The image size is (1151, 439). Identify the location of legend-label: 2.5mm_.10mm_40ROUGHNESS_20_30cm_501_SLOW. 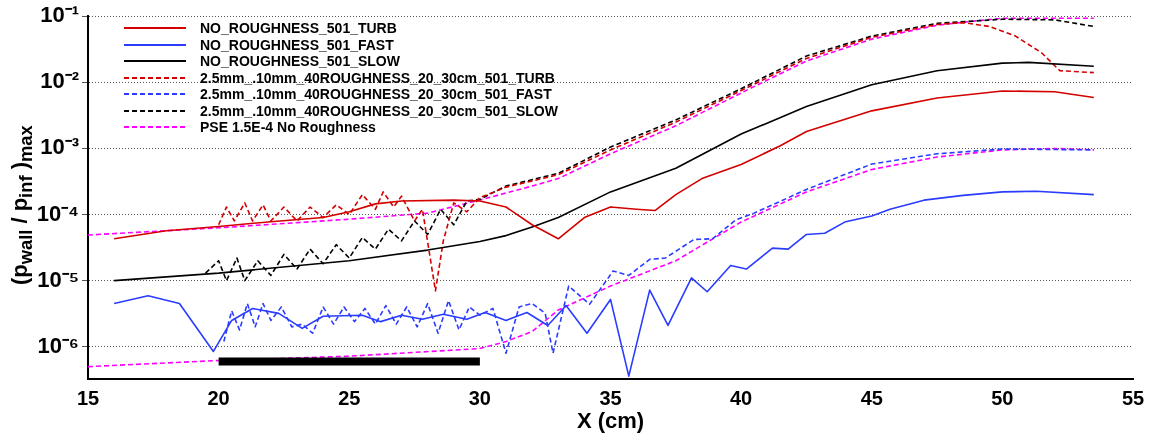
(379, 110).